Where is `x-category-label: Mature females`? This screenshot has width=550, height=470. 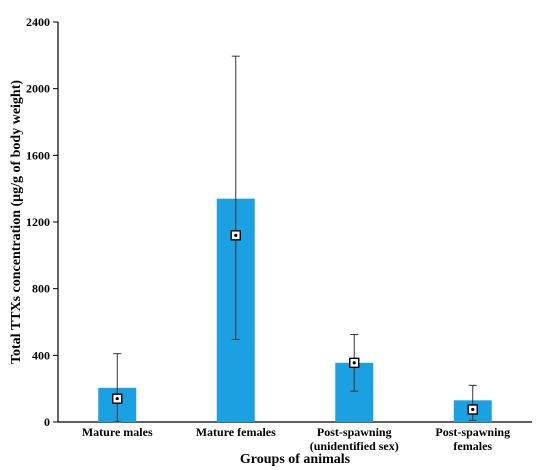
x-category-label: Mature females is located at coordinates (236, 432).